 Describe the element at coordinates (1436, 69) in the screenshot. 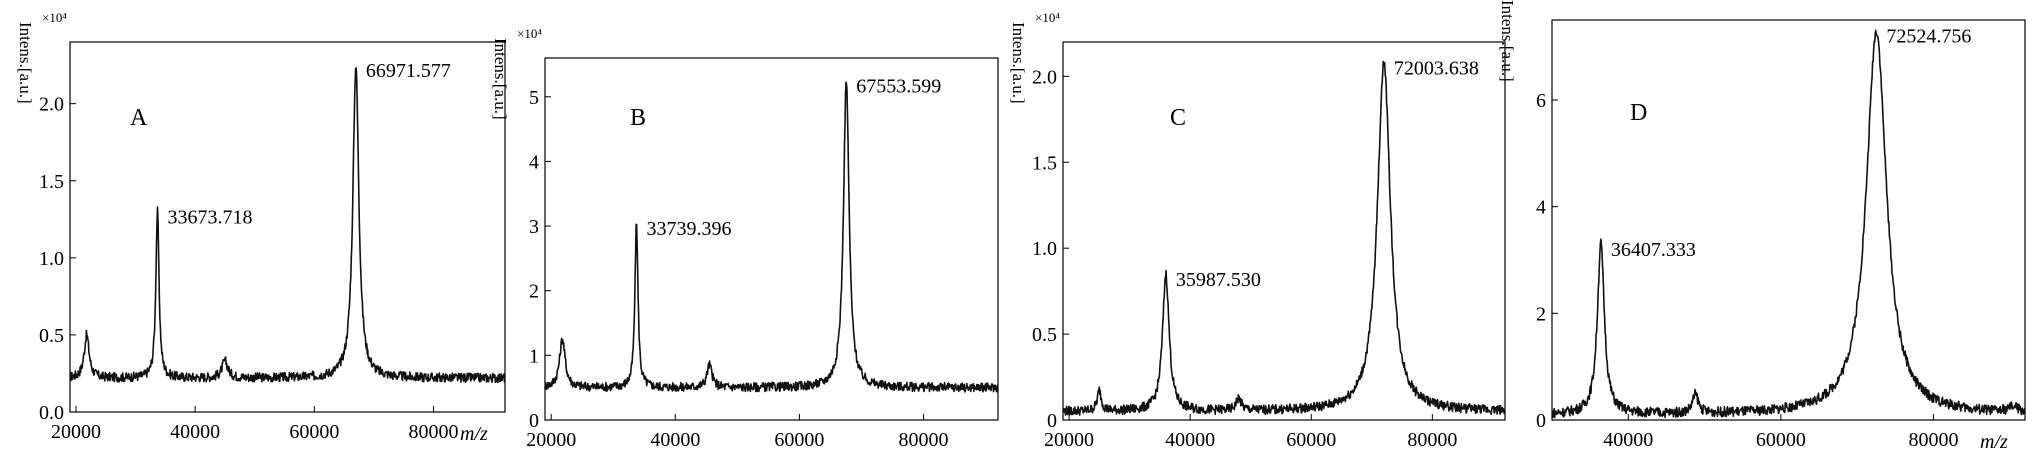

I see `peak-label: 72003.638` at that location.